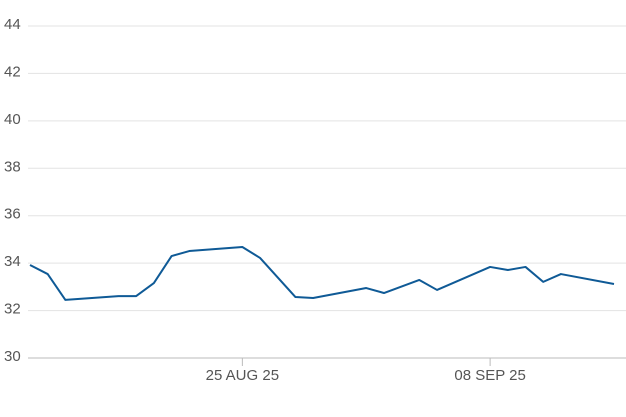 This screenshot has height=417, width=626. What do you see at coordinates (12, 309) in the screenshot?
I see `y-tick-label: 32` at bounding box center [12, 309].